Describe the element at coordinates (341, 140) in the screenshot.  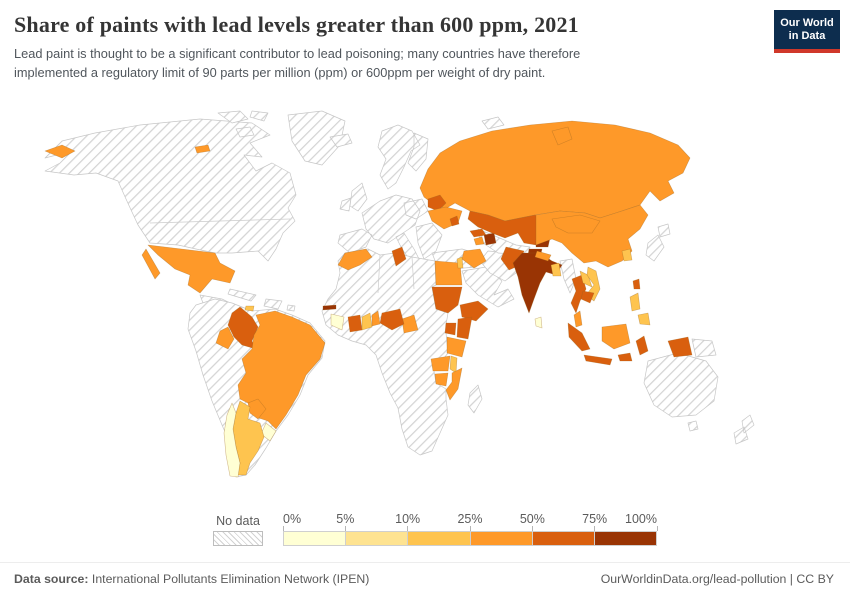
I see `landmass-iceland` at that location.